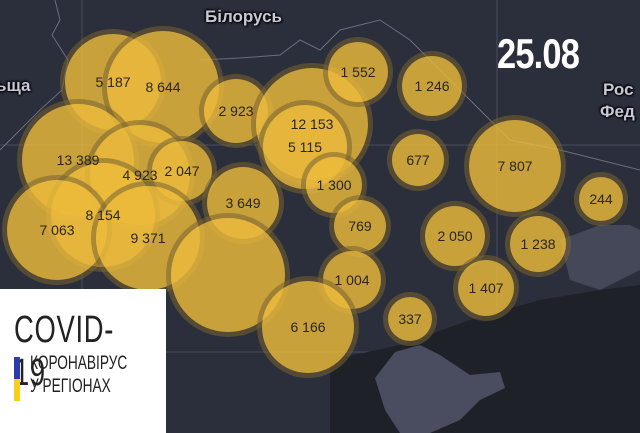 This screenshot has height=433, width=640. I want to click on region-case-count: 2 050, so click(455, 236).